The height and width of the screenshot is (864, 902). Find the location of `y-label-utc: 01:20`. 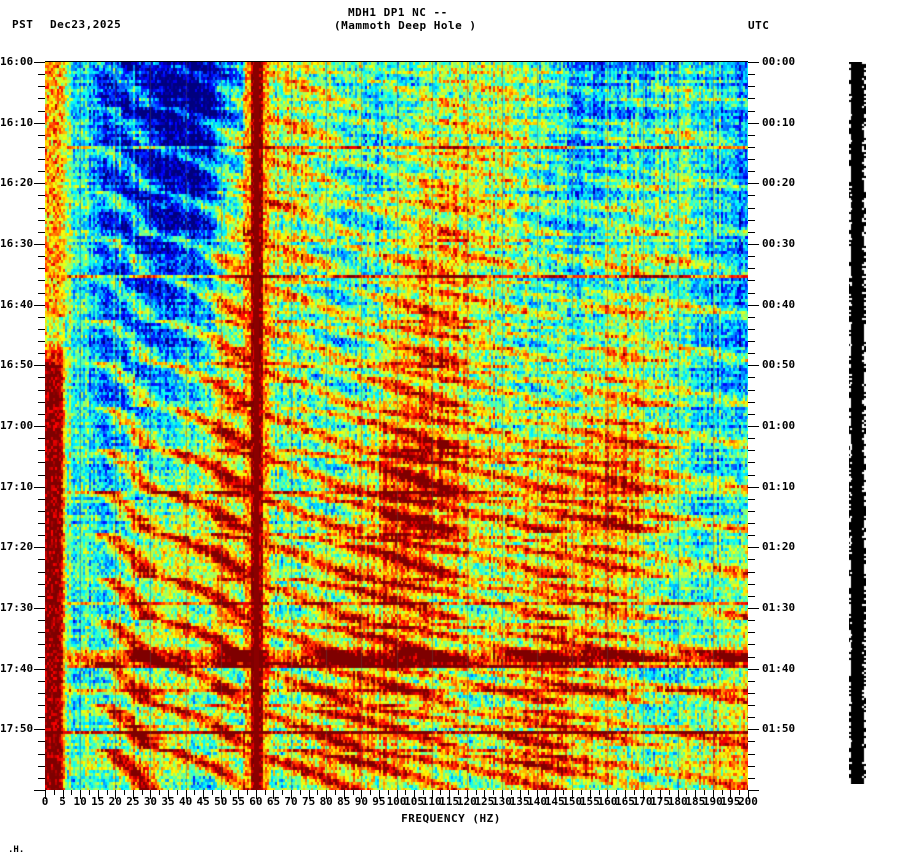

y-label-utc: 01:20 is located at coordinates (779, 547).